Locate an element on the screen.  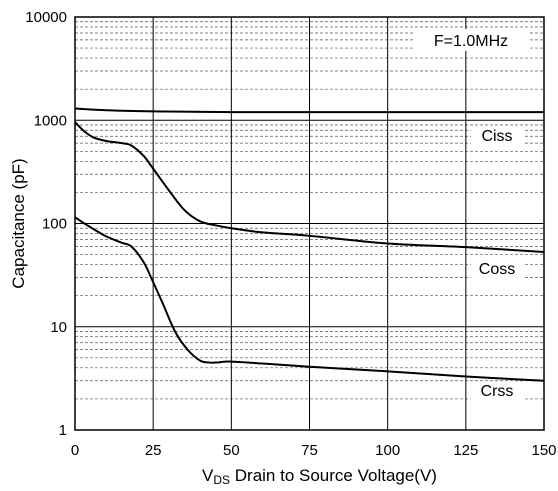
x-axis-label-rest: Drain to Source Voltage(V) is located at coordinates (333, 475).